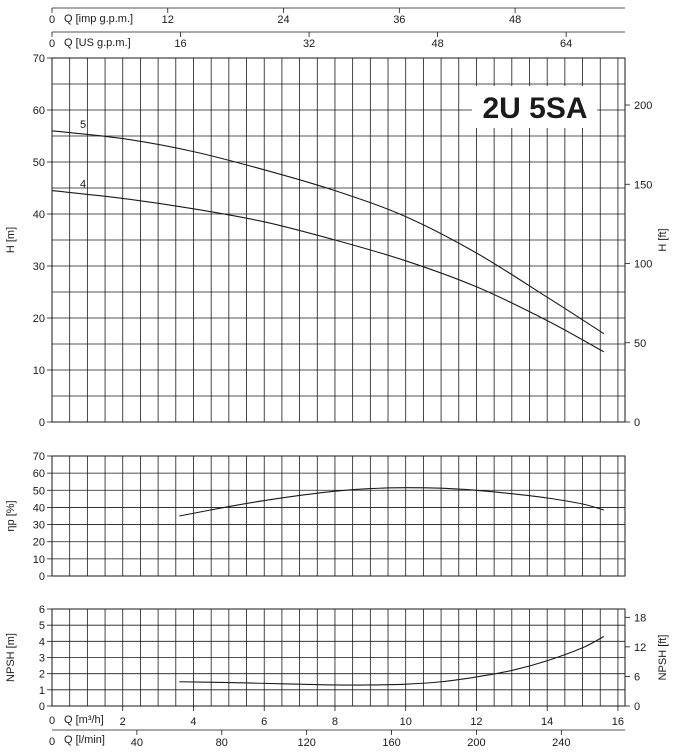 Image resolution: width=677 pixels, height=754 pixels. I want to click on head-ytick-label: 70, so click(39, 59).